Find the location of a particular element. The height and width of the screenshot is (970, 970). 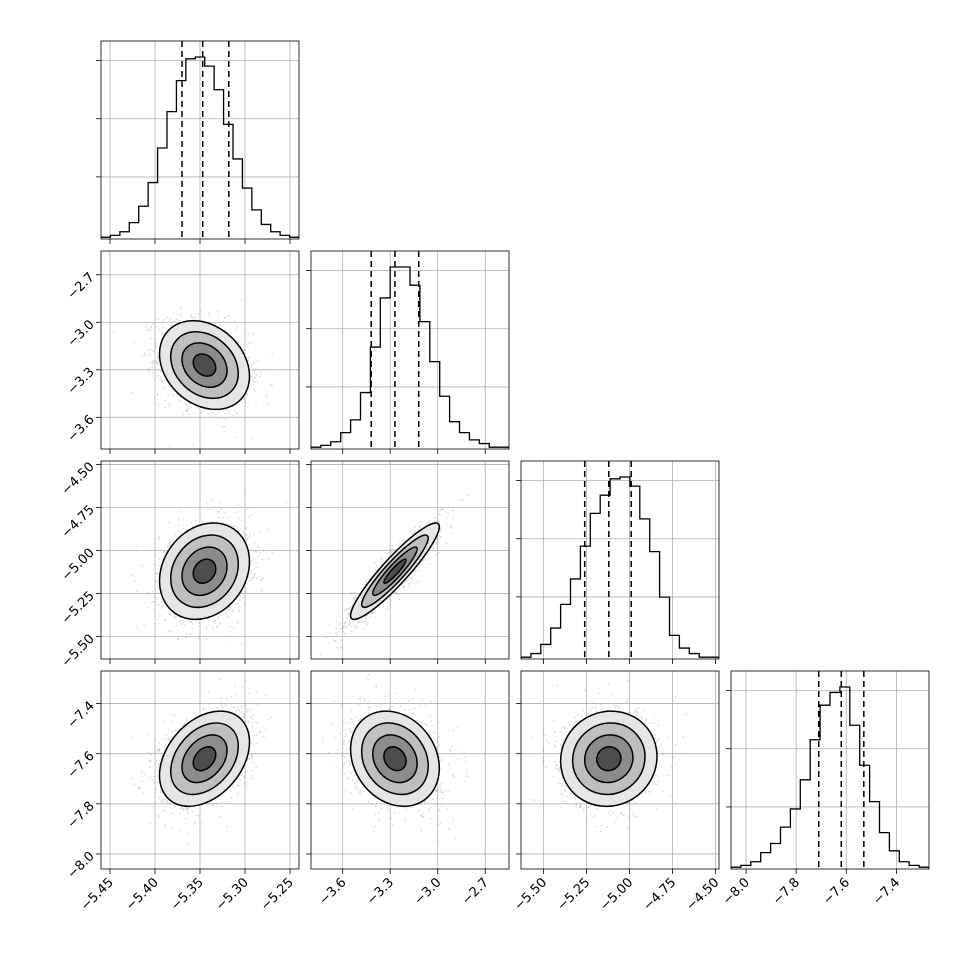

y-tick-label: −7.4 is located at coordinates (81, 715).